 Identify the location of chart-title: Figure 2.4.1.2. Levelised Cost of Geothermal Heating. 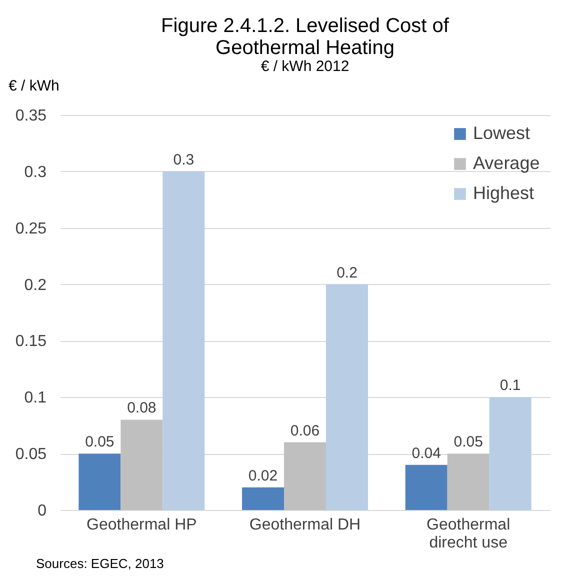
(305, 37).